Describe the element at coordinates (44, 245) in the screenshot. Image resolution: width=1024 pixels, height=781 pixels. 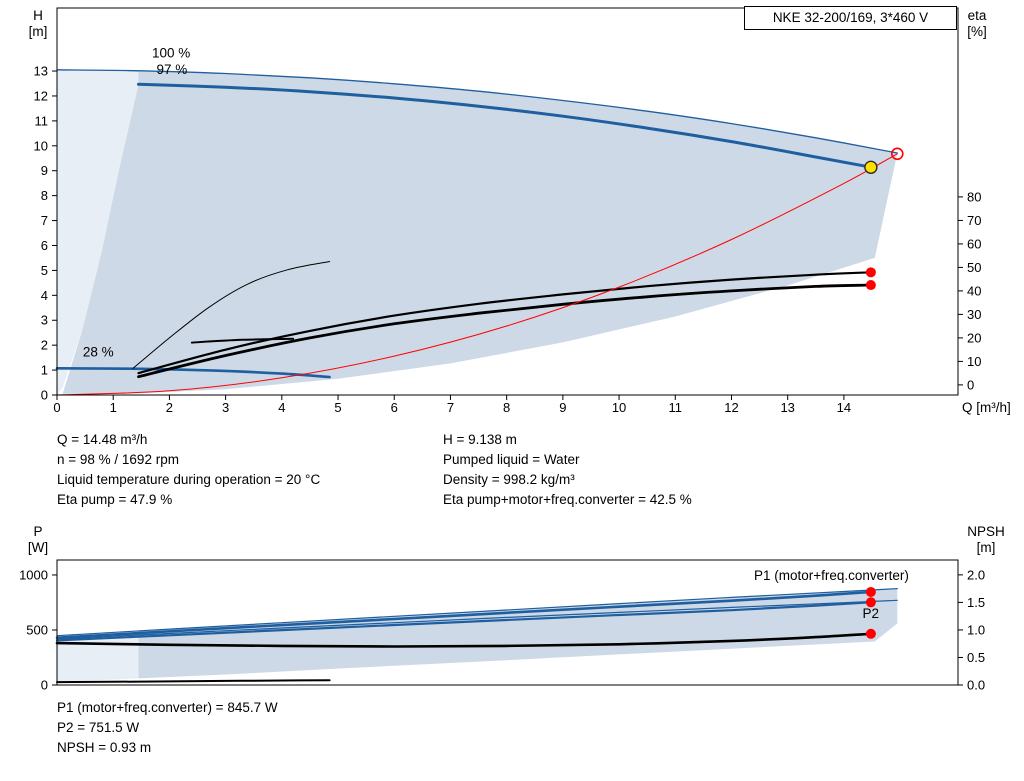
I see `y-left-tick-label: 6` at that location.